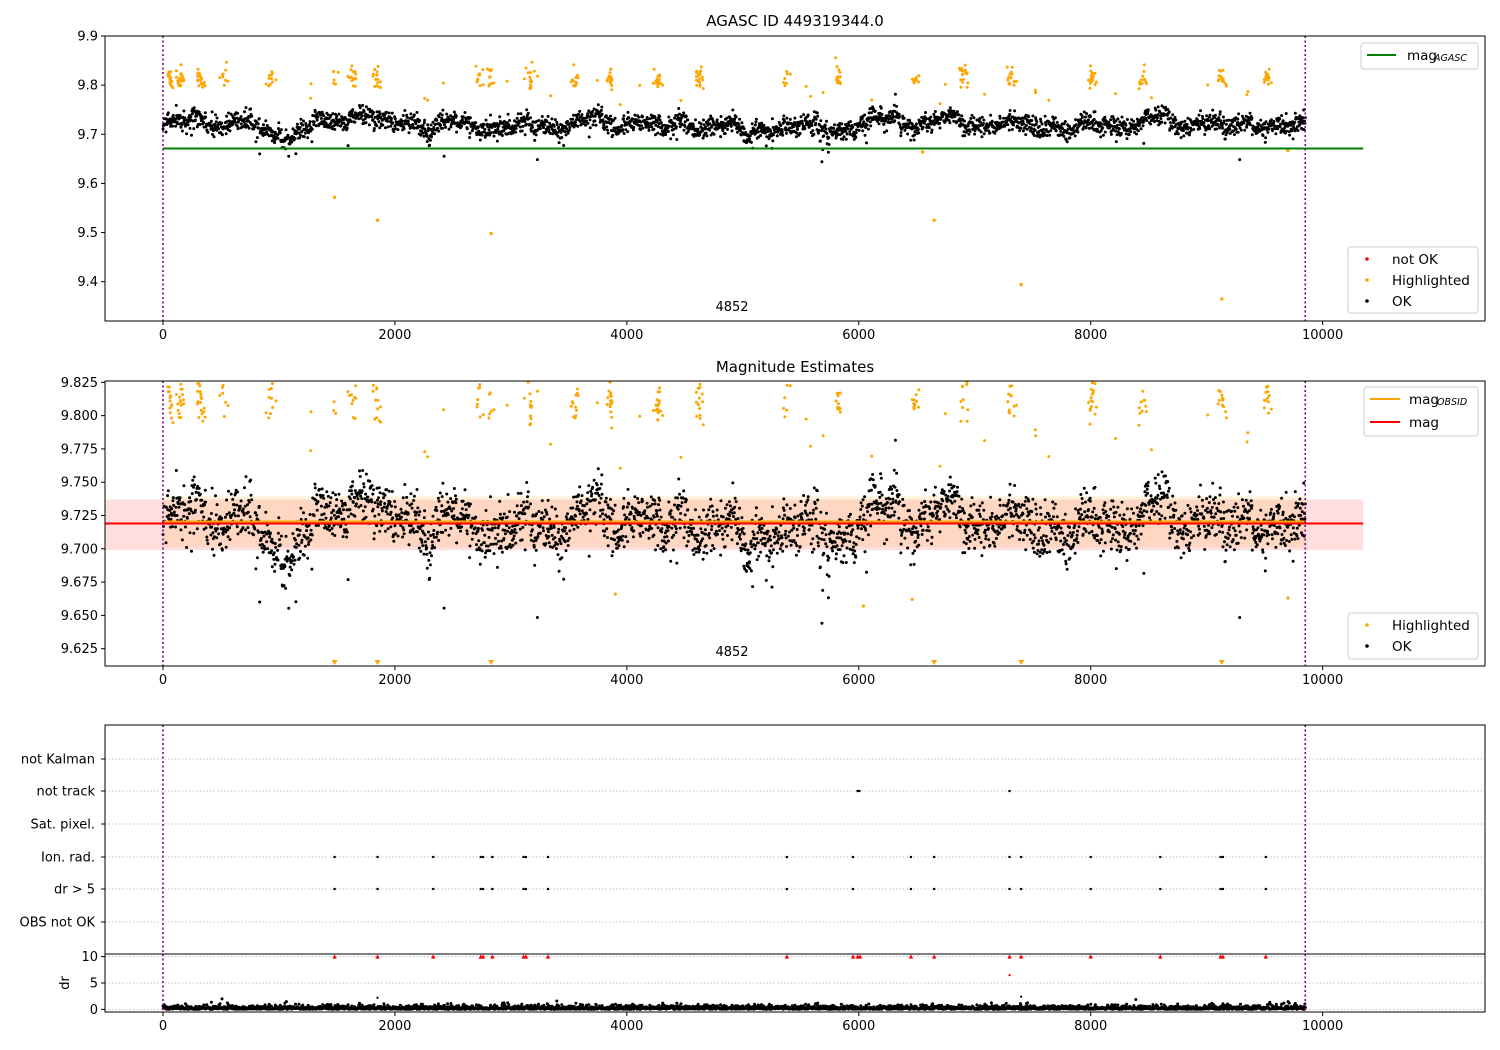  Describe the element at coordinates (87, 282) in the screenshot. I see `y-tick-label: 9.4` at that location.